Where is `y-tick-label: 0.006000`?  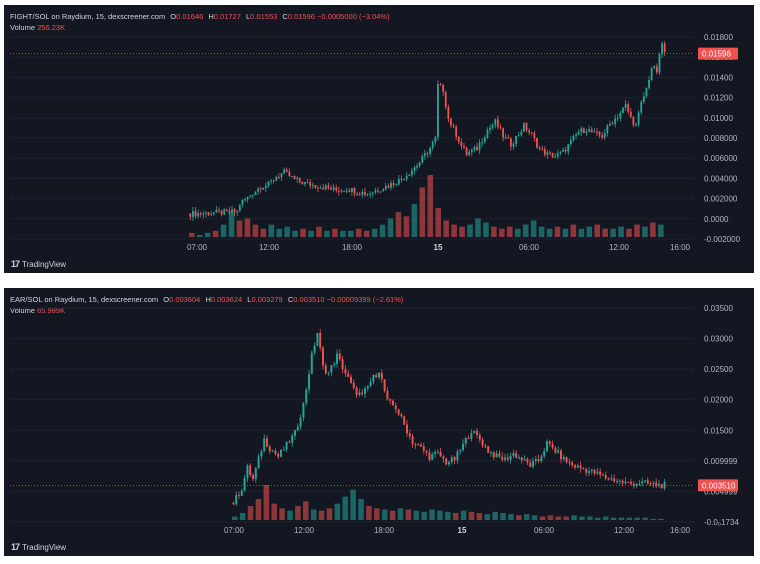 y-tick-label: 0.006000 is located at coordinates (721, 158).